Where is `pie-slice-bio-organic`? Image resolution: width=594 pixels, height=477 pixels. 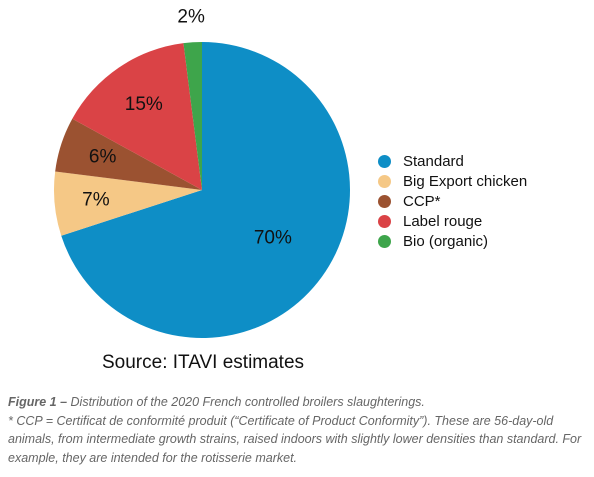 pie-slice-bio-organic is located at coordinates (192, 116).